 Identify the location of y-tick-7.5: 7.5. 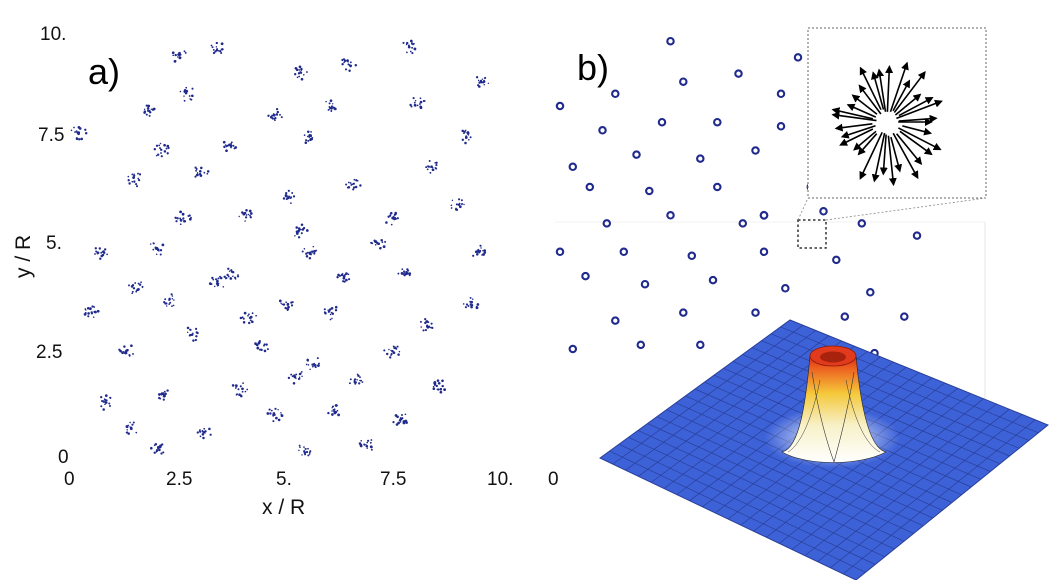
(51, 135).